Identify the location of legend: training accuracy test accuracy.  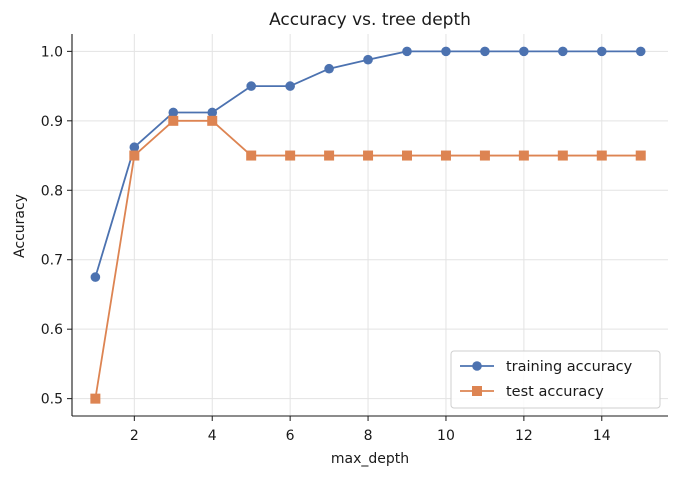
(555, 379).